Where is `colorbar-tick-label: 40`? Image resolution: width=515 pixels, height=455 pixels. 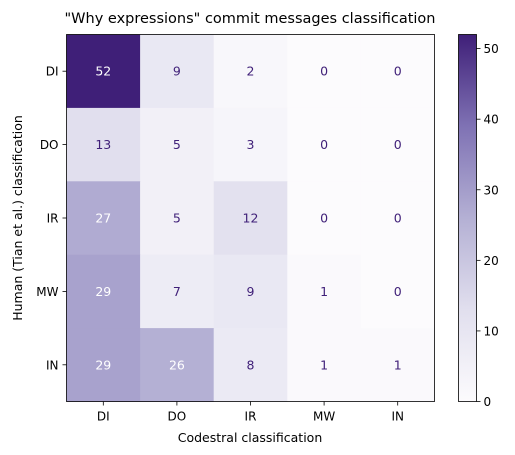
colorbar-tick-label: 40 is located at coordinates (491, 120).